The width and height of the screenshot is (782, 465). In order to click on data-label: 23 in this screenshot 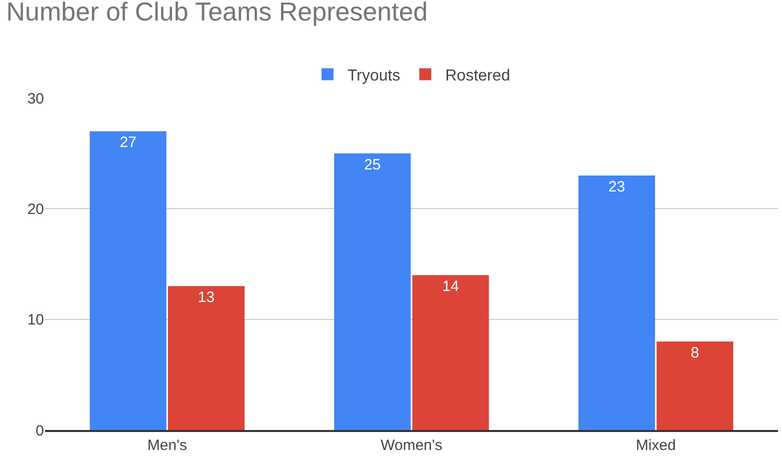, I will do `click(617, 187)`.